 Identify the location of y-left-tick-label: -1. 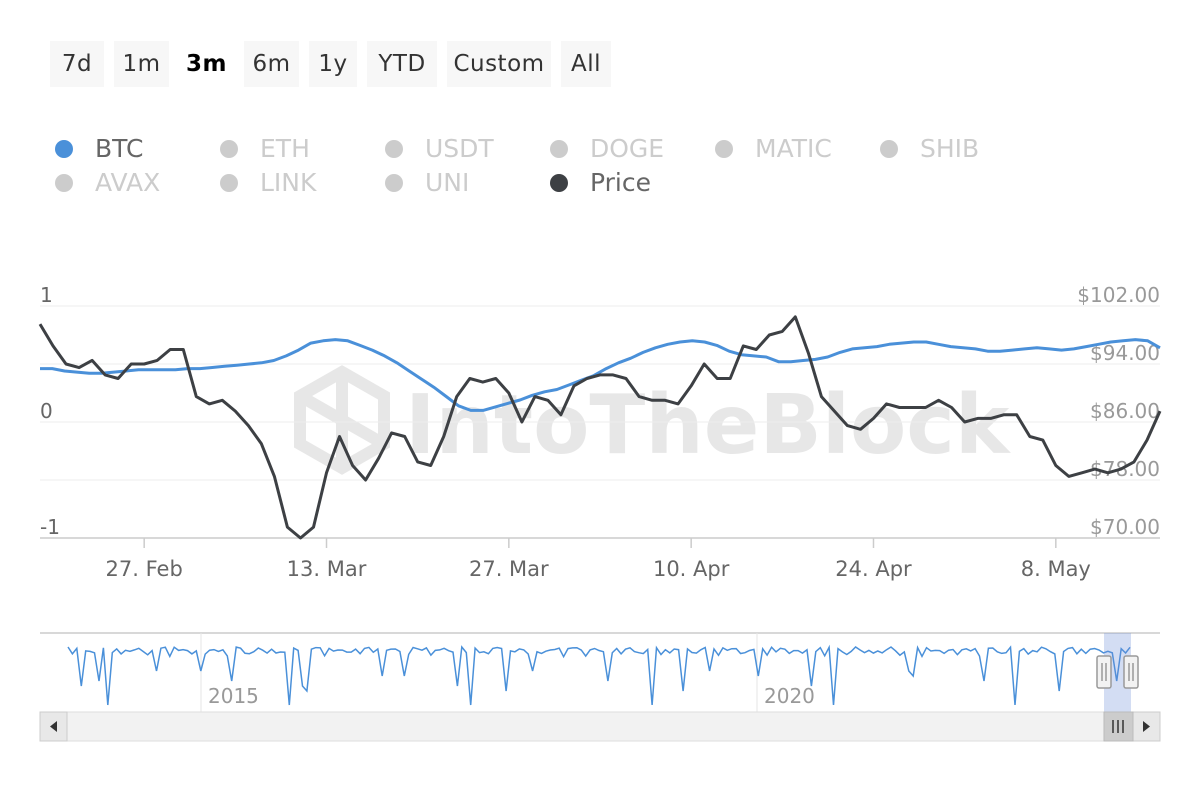
(50, 527).